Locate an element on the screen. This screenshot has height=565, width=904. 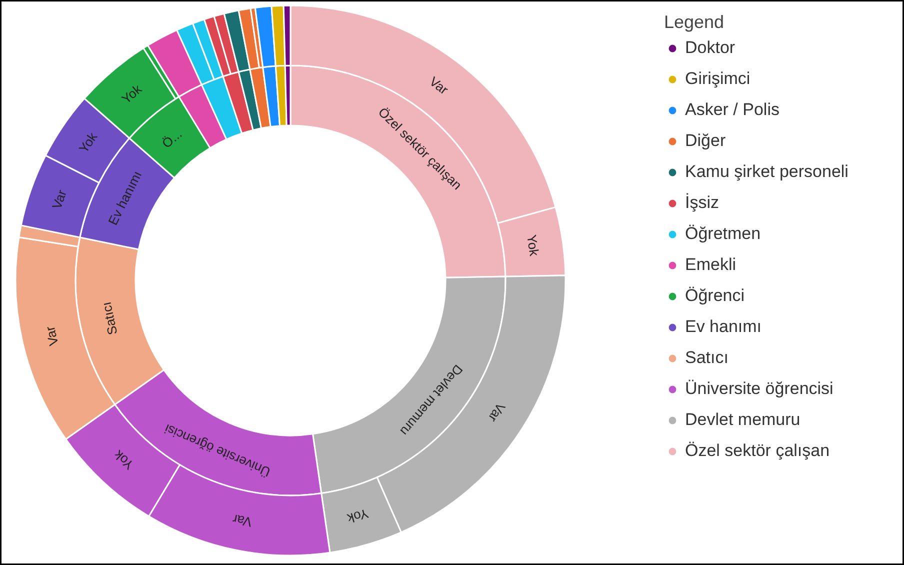
legend-label: Üniversite öğrencisi is located at coordinates (759, 389).